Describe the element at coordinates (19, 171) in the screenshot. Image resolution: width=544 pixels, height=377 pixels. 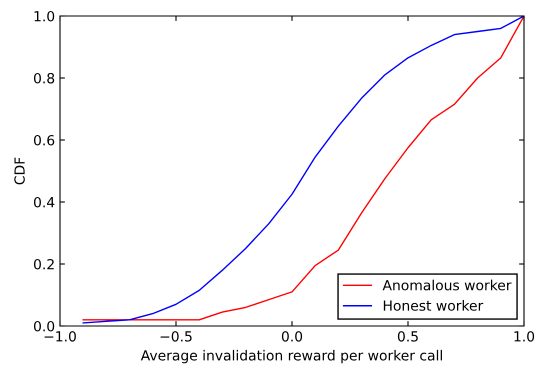
I see `y-axis-title: CDF` at that location.